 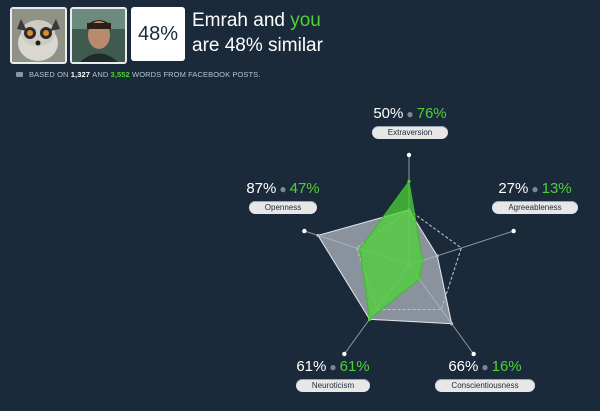 I want to click on trait-neuroticism: 61% ● 61% Neuroticism, so click(x=333, y=375).